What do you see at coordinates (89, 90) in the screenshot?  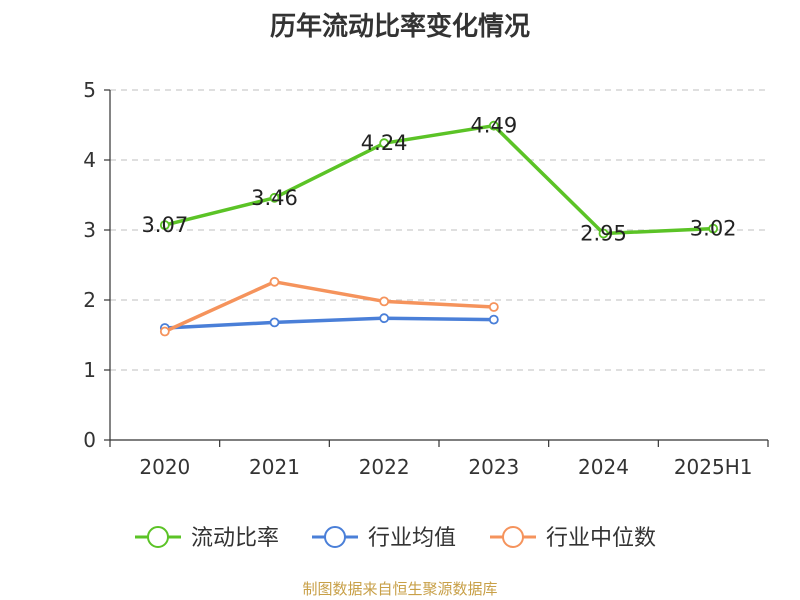 I see `y-tick-label: 5` at bounding box center [89, 90].